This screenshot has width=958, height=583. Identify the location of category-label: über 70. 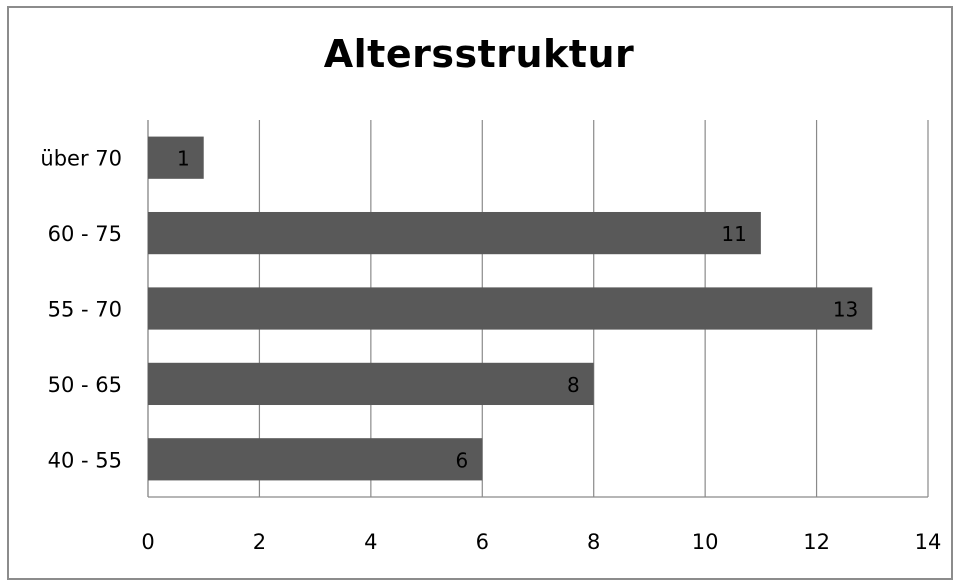
(81, 159).